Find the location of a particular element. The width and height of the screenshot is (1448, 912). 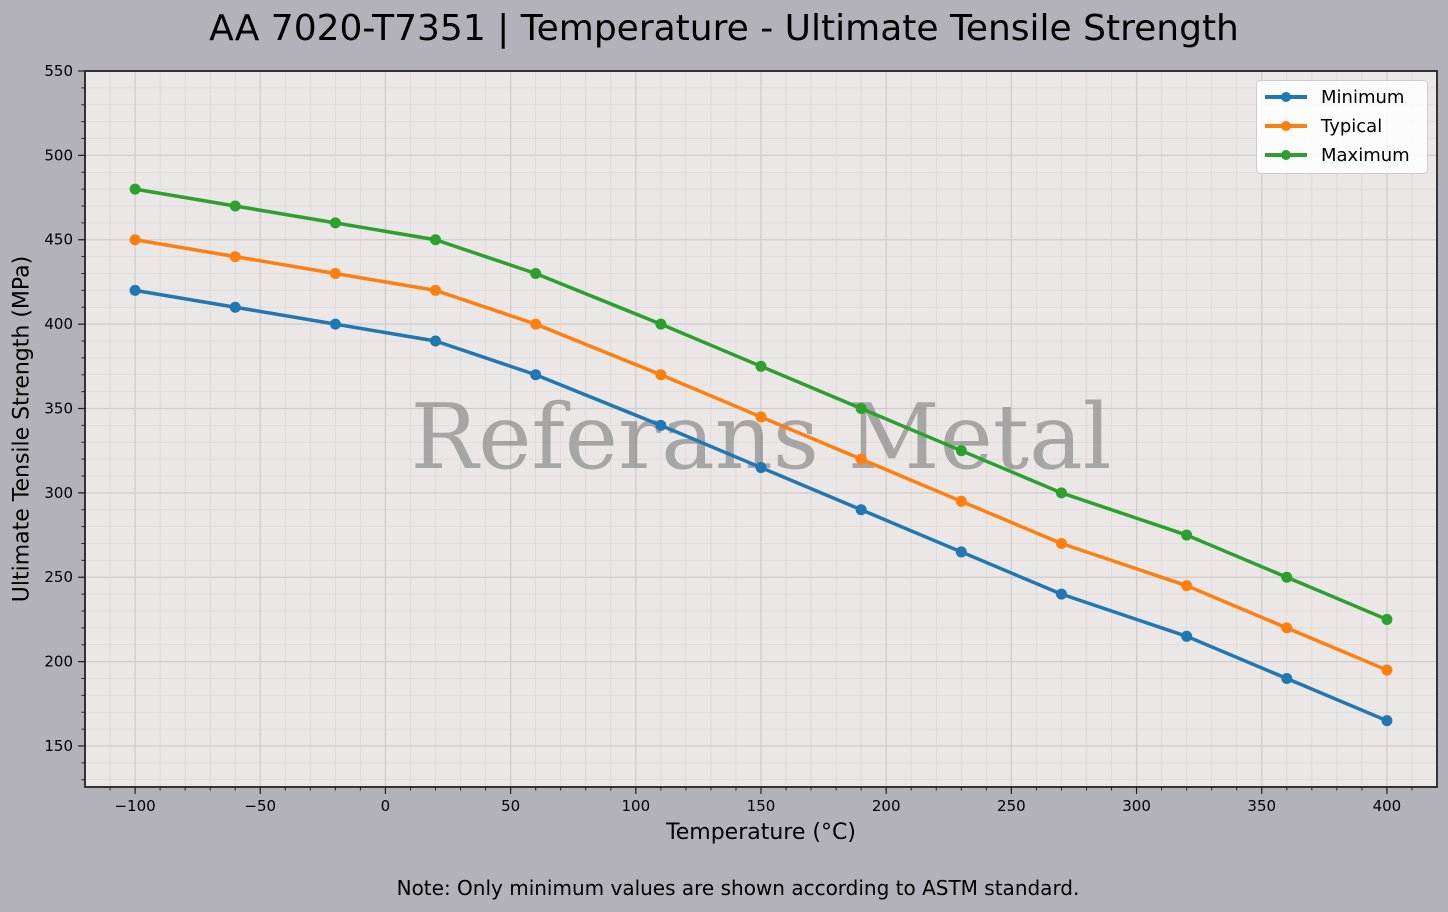

legend-item-minimum: Minimum is located at coordinates (1334, 97).